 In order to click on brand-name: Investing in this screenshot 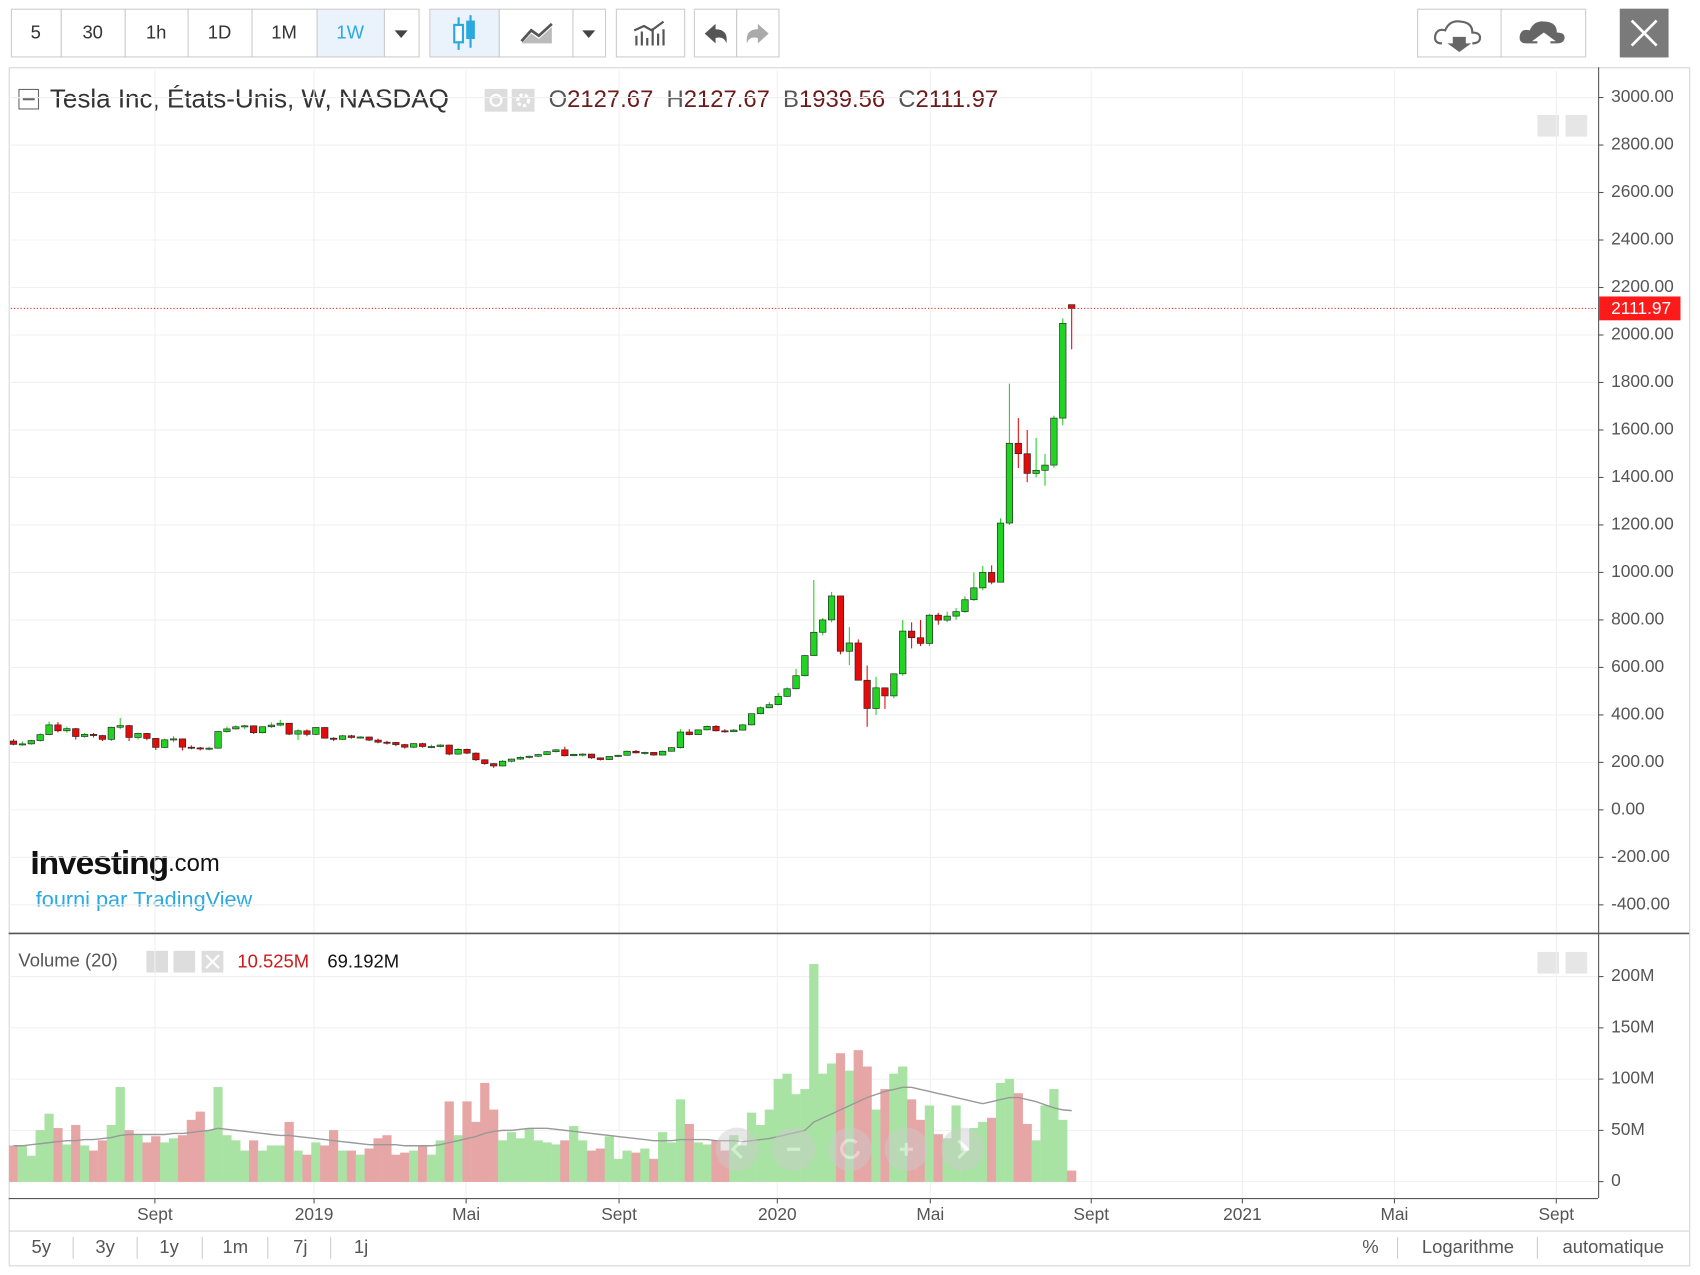, I will do `click(99, 863)`.